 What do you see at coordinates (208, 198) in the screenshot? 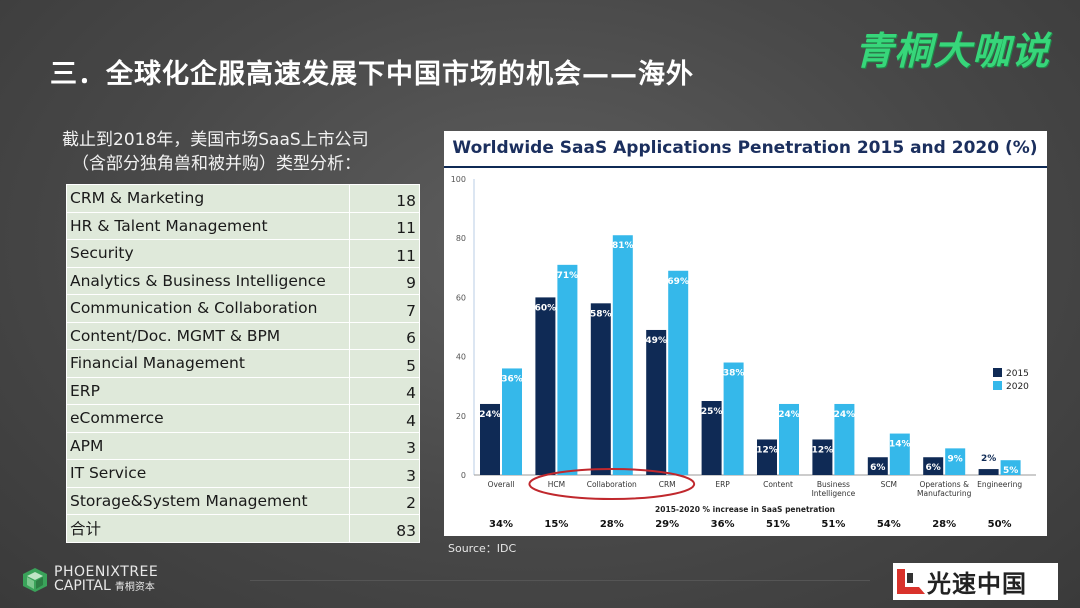
I see `category-name: CRM & Marketing` at bounding box center [208, 198].